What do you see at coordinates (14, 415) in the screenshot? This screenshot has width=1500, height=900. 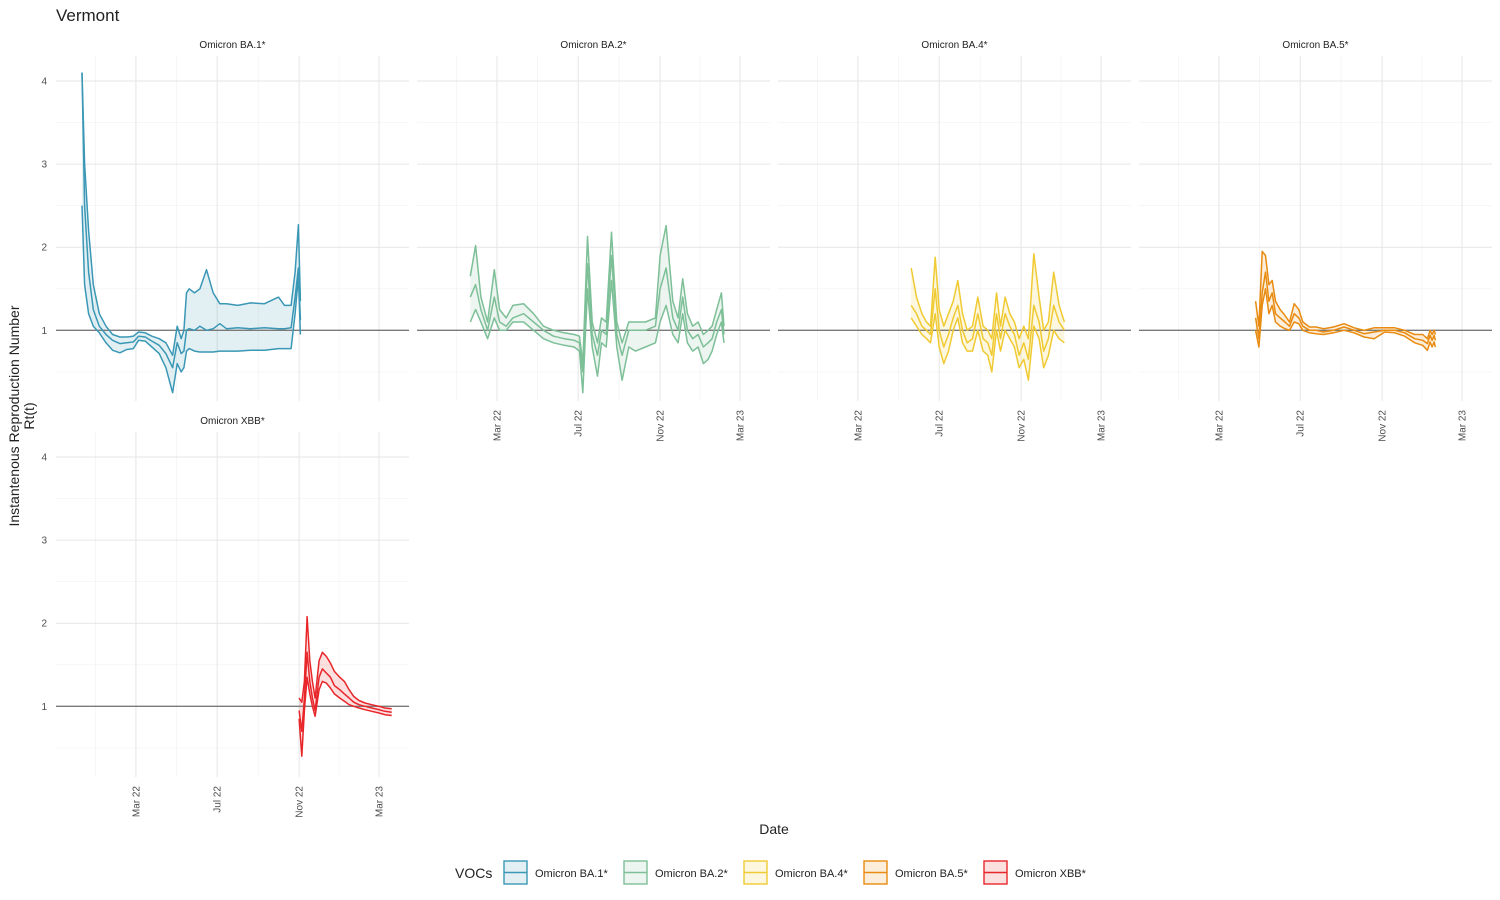 I see `y-axis-title-line1: Instantenous Reproduction Number` at bounding box center [14, 415].